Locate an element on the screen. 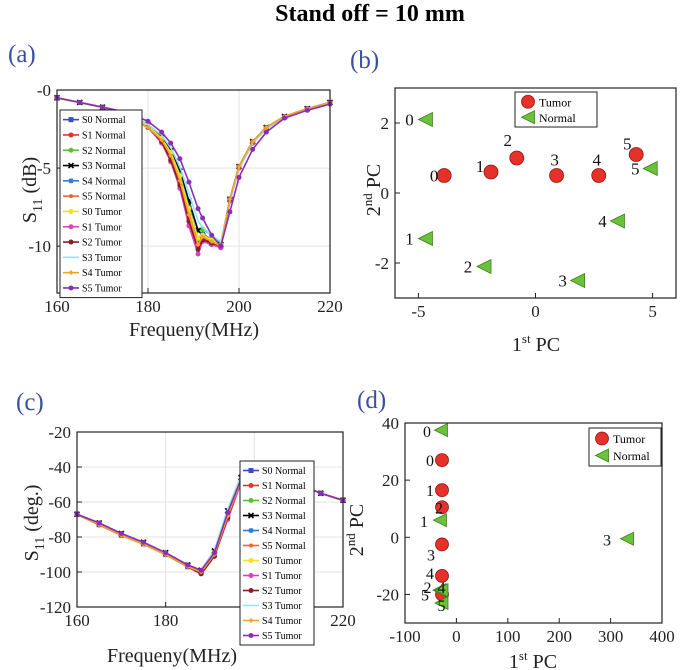 The width and height of the screenshot is (685, 670). c-xlabel: Frequeny(MHz) is located at coordinates (172, 656).